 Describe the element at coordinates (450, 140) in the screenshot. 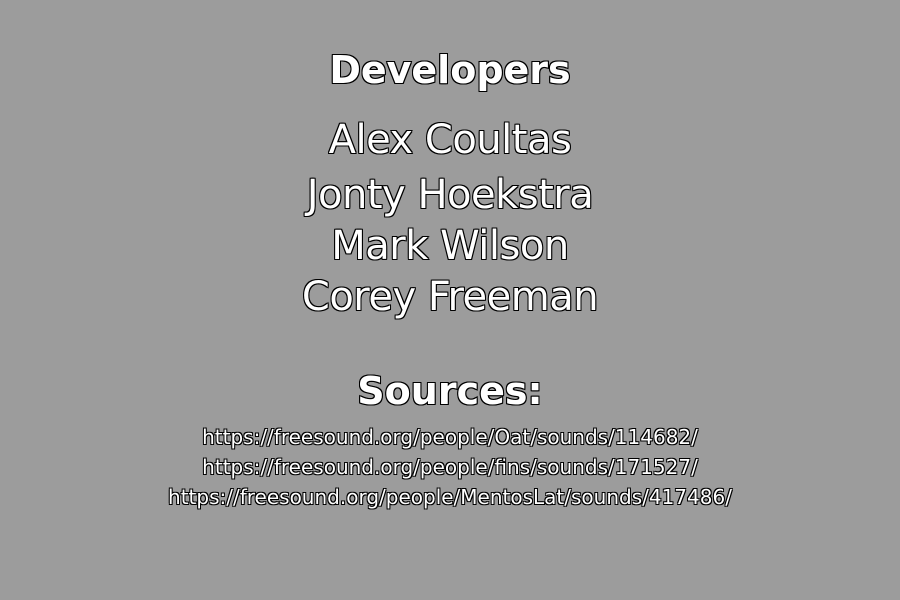

I see `developer-name: Alex Coultas` at that location.